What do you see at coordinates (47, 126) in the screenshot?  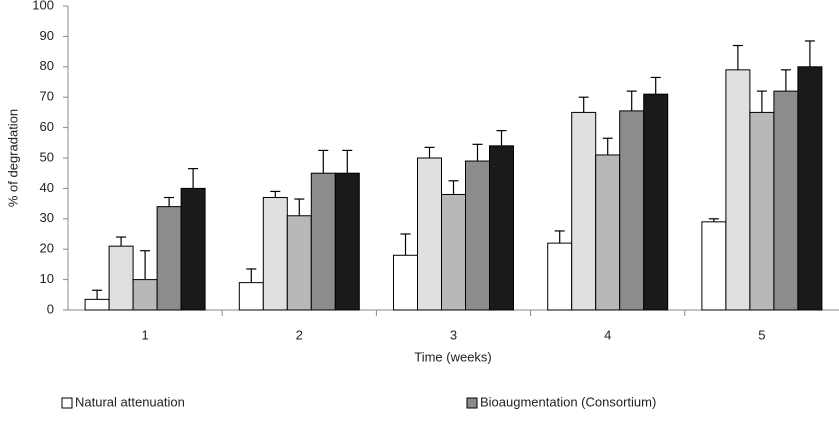 I see `y-tick-label: 60` at bounding box center [47, 126].